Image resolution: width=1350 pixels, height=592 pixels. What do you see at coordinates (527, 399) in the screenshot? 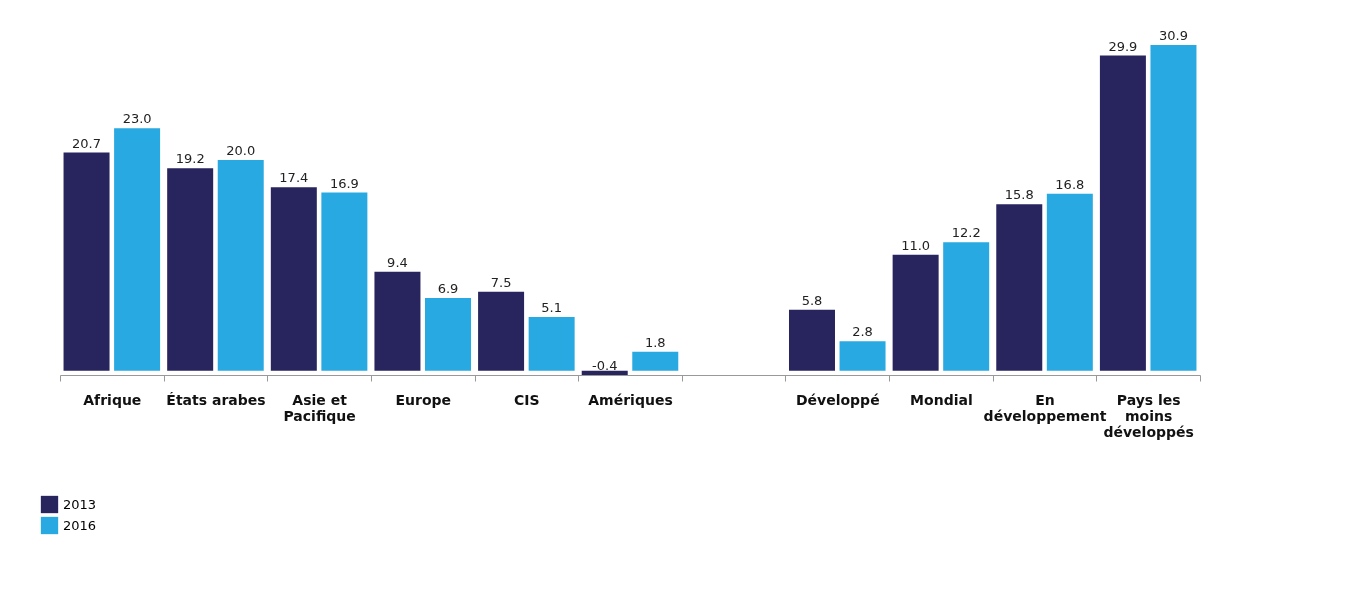
I see `x-tick-label: CIS` at bounding box center [527, 399].